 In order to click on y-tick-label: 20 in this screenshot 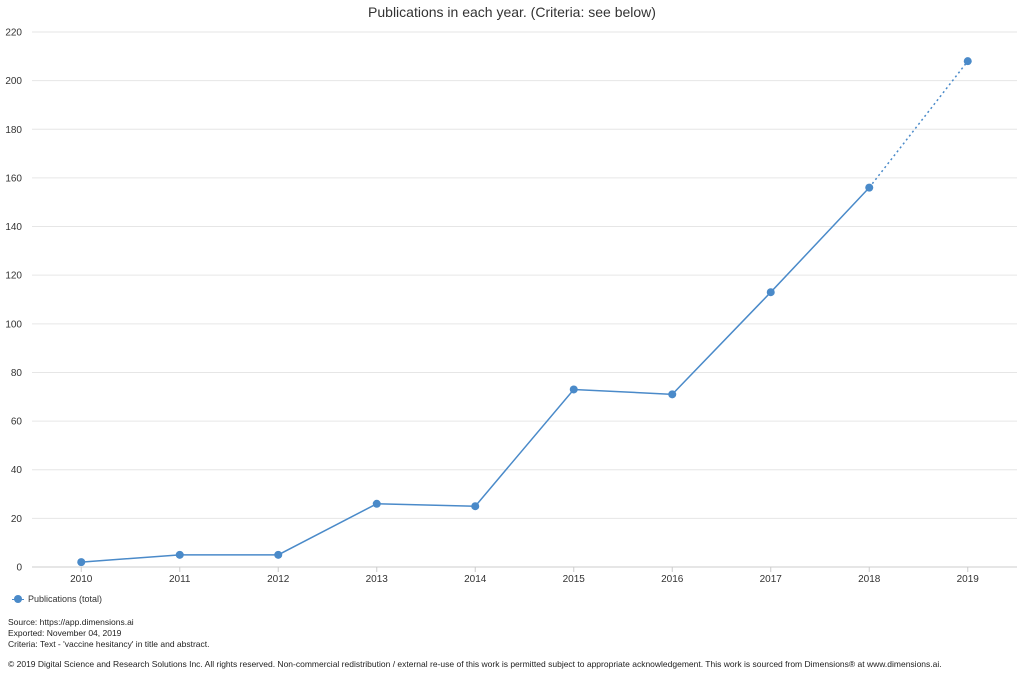, I will do `click(17, 519)`.